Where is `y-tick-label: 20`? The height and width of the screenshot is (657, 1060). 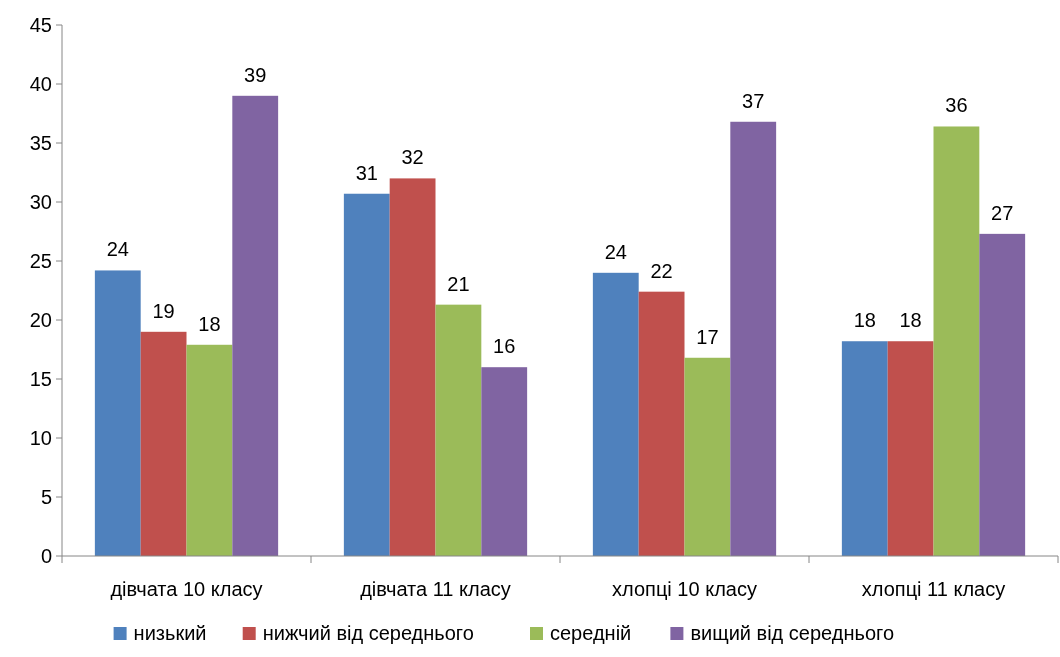 y-tick-label: 20 is located at coordinates (40, 320).